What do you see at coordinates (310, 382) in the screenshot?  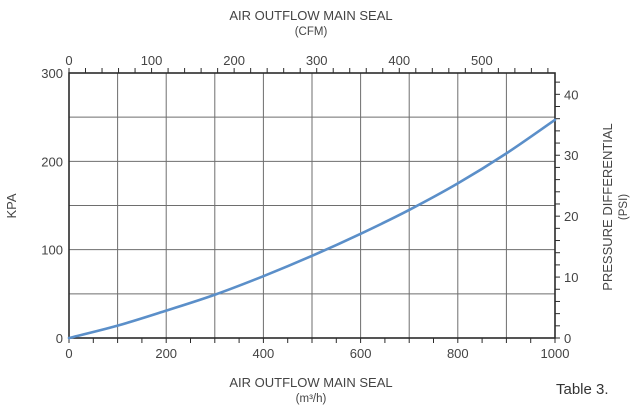 I see `bottom-axis-title: AIR OUTFLOW MAIN SEAL` at bounding box center [310, 382].